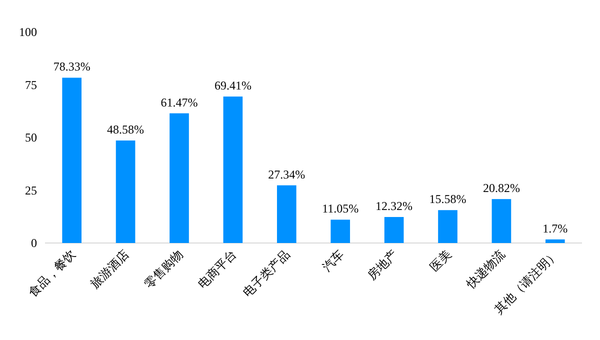 Image resolution: width=600 pixels, height=340 pixels. What do you see at coordinates (485, 269) in the screenshot?
I see `x-tick-label: 快递物流` at bounding box center [485, 269].